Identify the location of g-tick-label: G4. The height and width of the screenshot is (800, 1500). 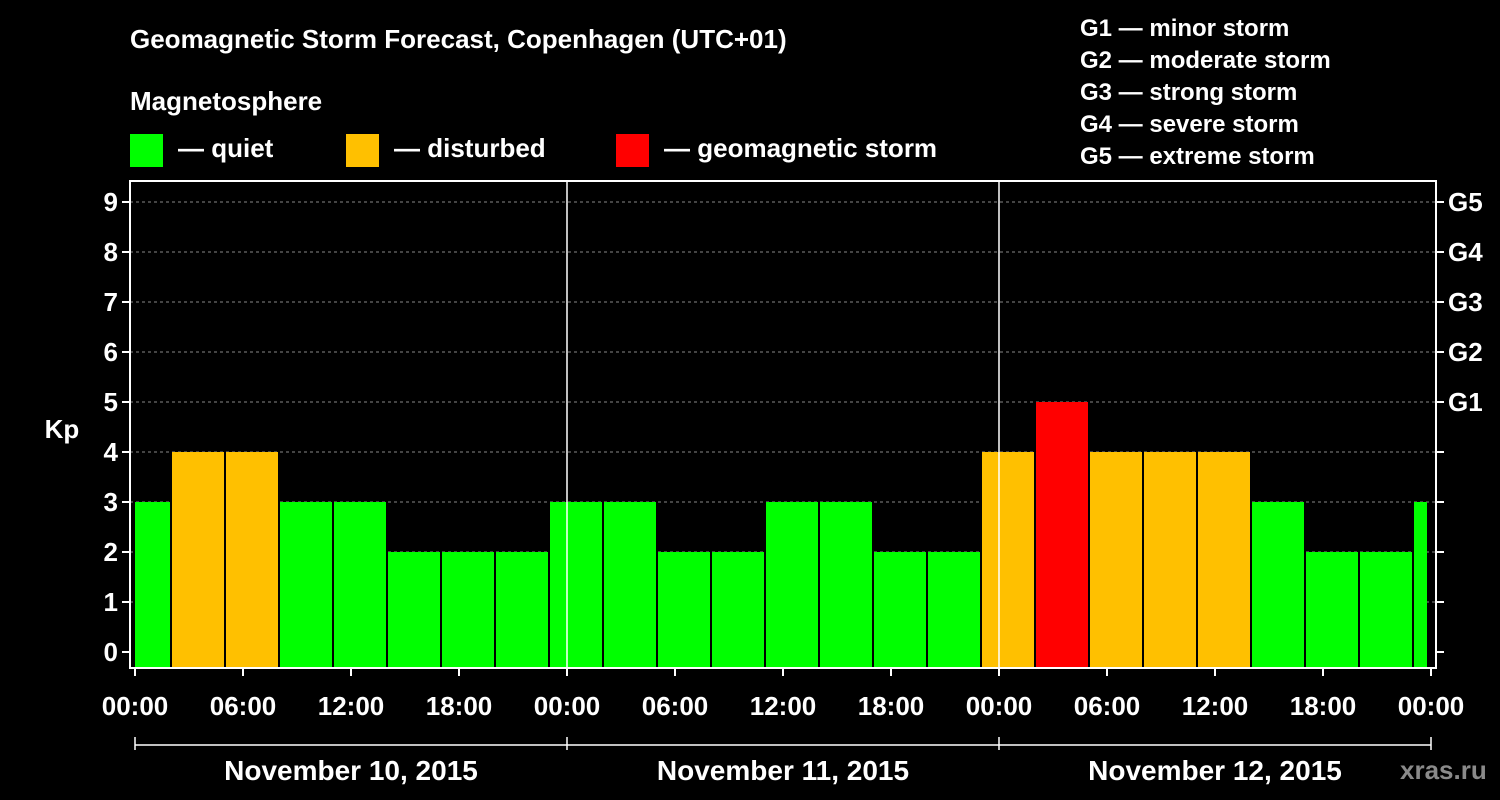
(1465, 252).